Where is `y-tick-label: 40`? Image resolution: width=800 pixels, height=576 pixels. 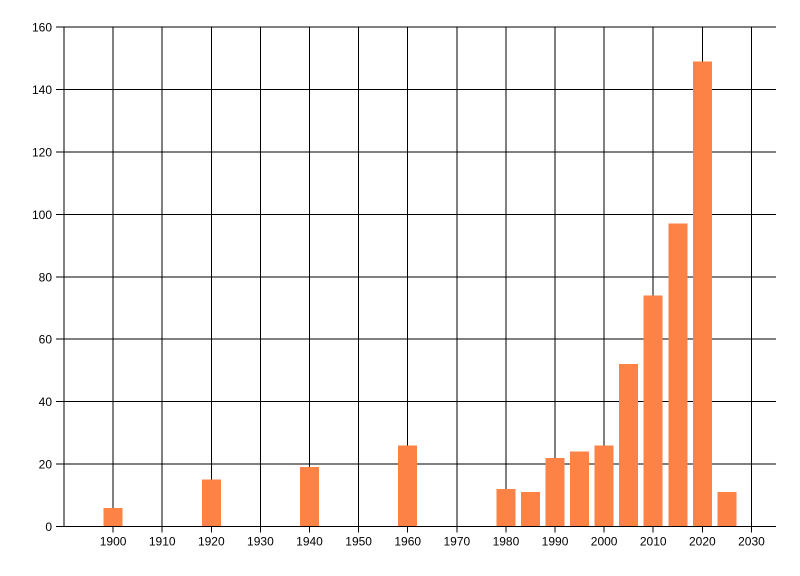 y-tick-label: 40 is located at coordinates (46, 402).